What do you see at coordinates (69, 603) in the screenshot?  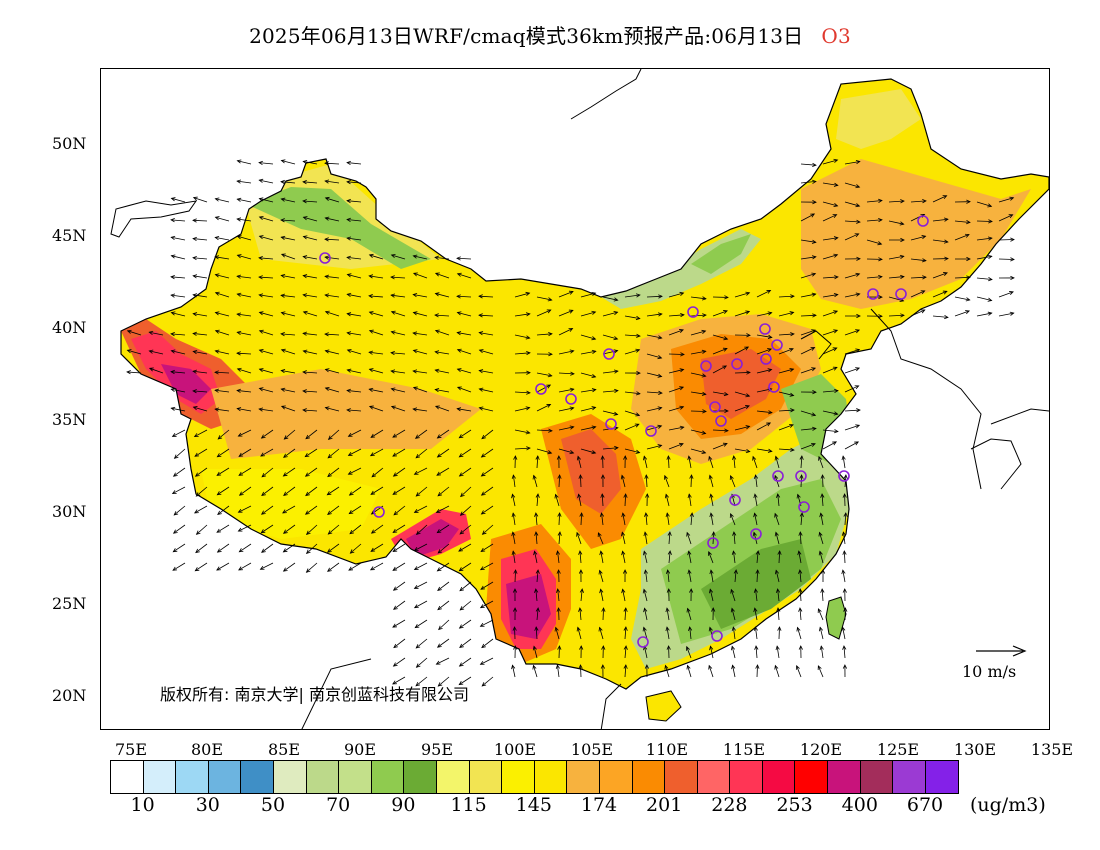 I see `y-label-25n: 25N` at bounding box center [69, 603].